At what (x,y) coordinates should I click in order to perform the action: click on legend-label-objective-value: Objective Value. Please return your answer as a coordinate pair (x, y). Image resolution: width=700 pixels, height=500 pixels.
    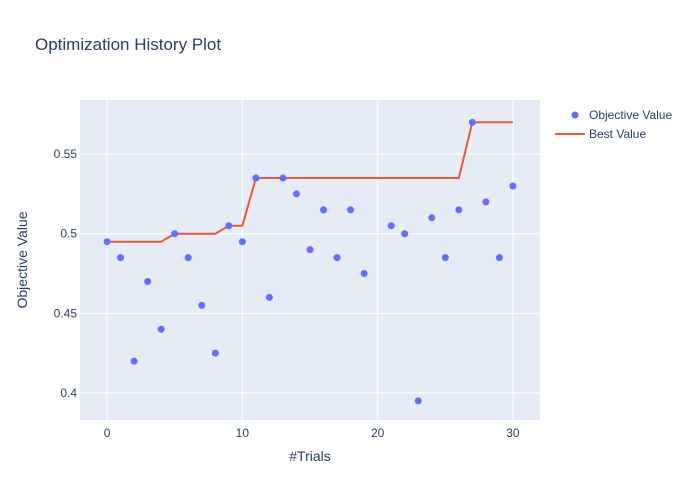
    Looking at the image, I should click on (630, 115).